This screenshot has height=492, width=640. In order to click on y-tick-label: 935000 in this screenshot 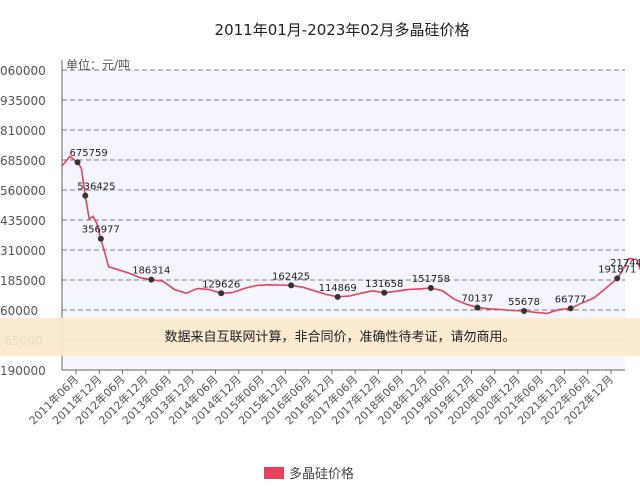, I will do `click(23, 101)`.